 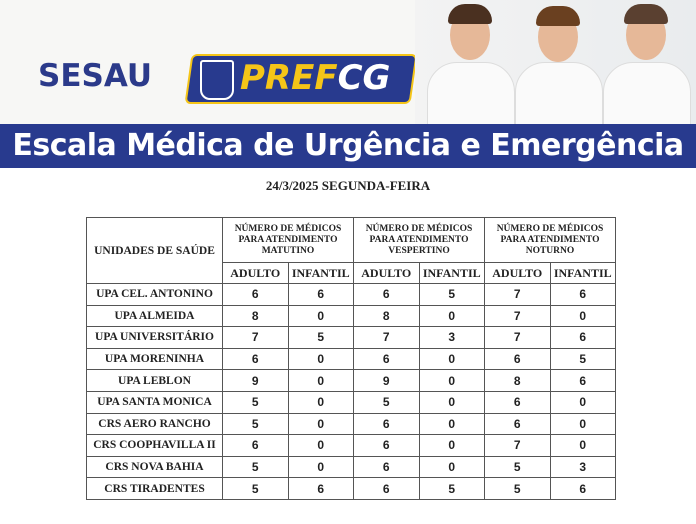 I want to click on table-row: CRS NOVA BAHIA 5 0 6 0 5 3, so click(x=351, y=467).